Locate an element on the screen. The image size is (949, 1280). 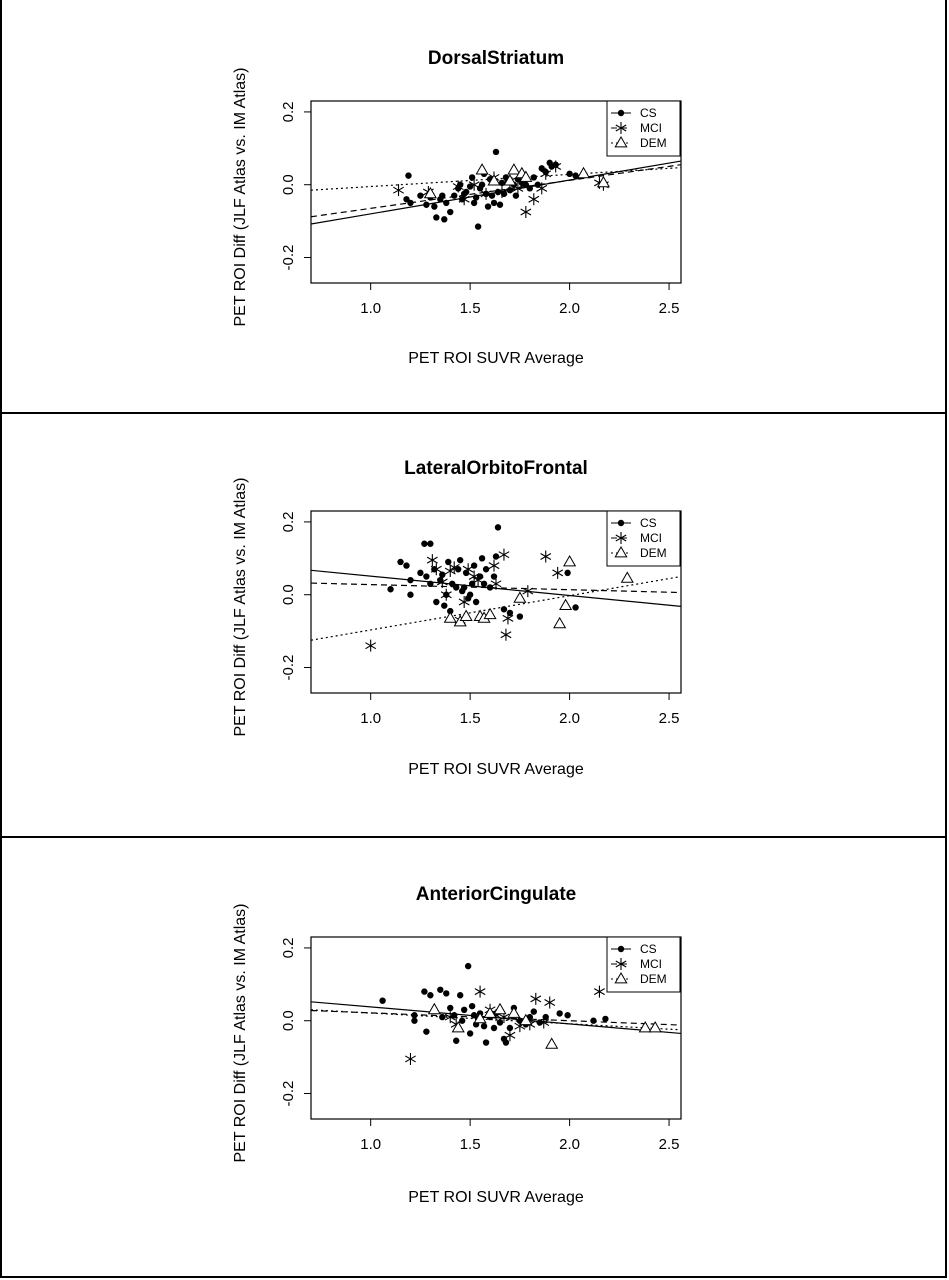
chart-title: LateralOrbitoFrontal is located at coordinates (496, 468).